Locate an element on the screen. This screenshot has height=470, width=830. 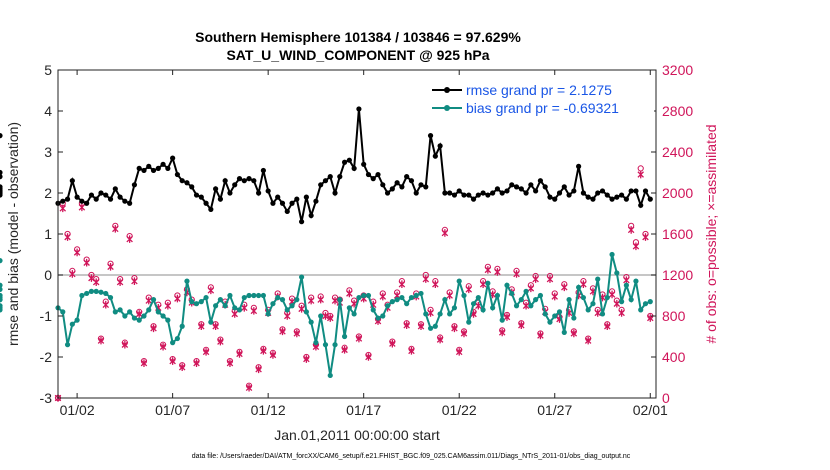
x-tick-label: 01/17 is located at coordinates (363, 410).